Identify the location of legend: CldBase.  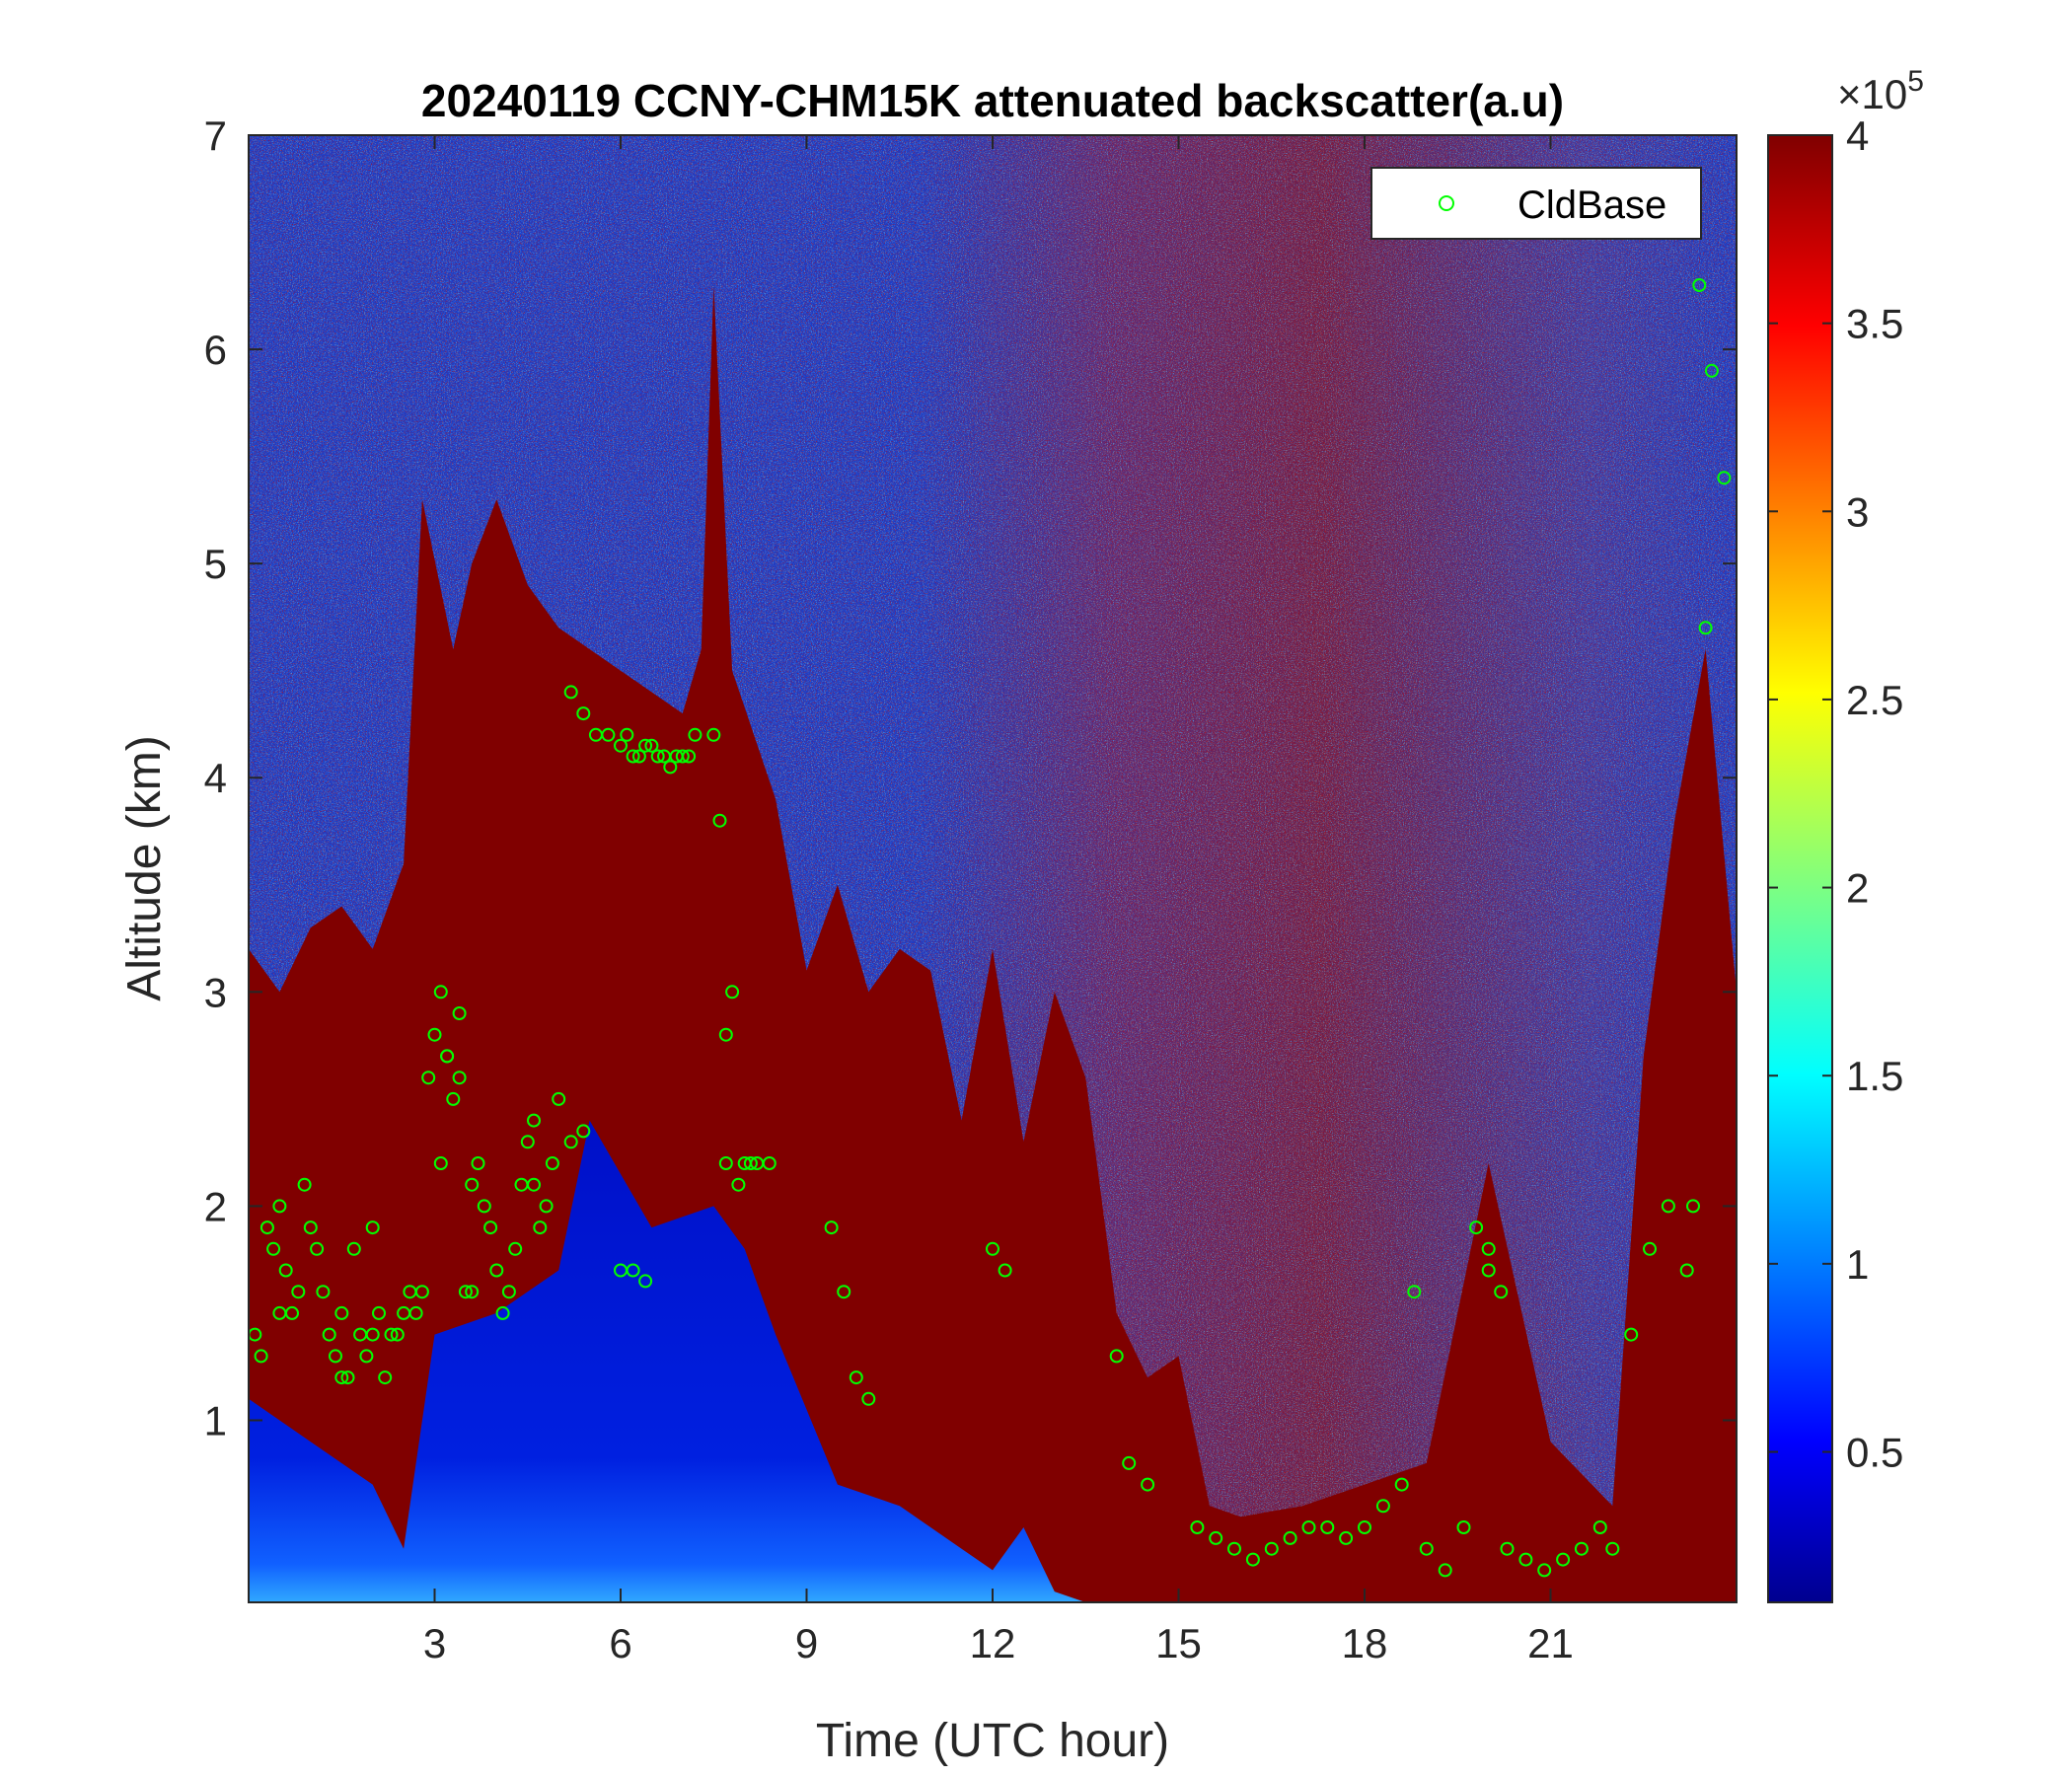
(1536, 204).